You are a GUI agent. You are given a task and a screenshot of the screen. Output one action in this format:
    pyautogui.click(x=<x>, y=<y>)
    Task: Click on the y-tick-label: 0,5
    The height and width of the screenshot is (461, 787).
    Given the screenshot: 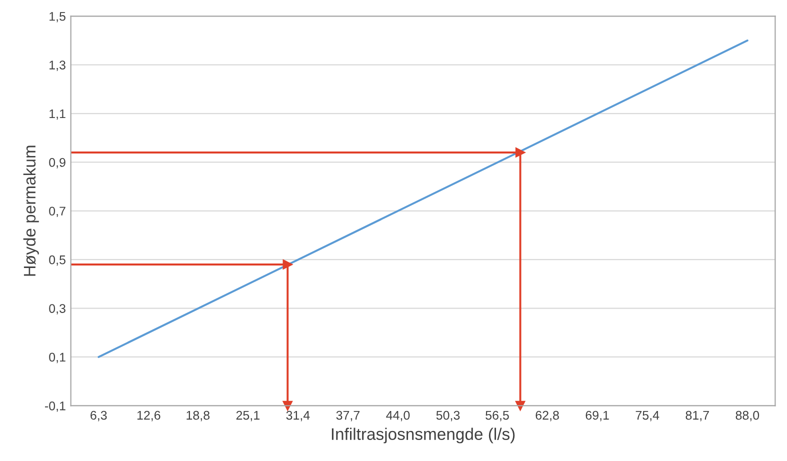 What is the action you would take?
    pyautogui.click(x=57, y=260)
    